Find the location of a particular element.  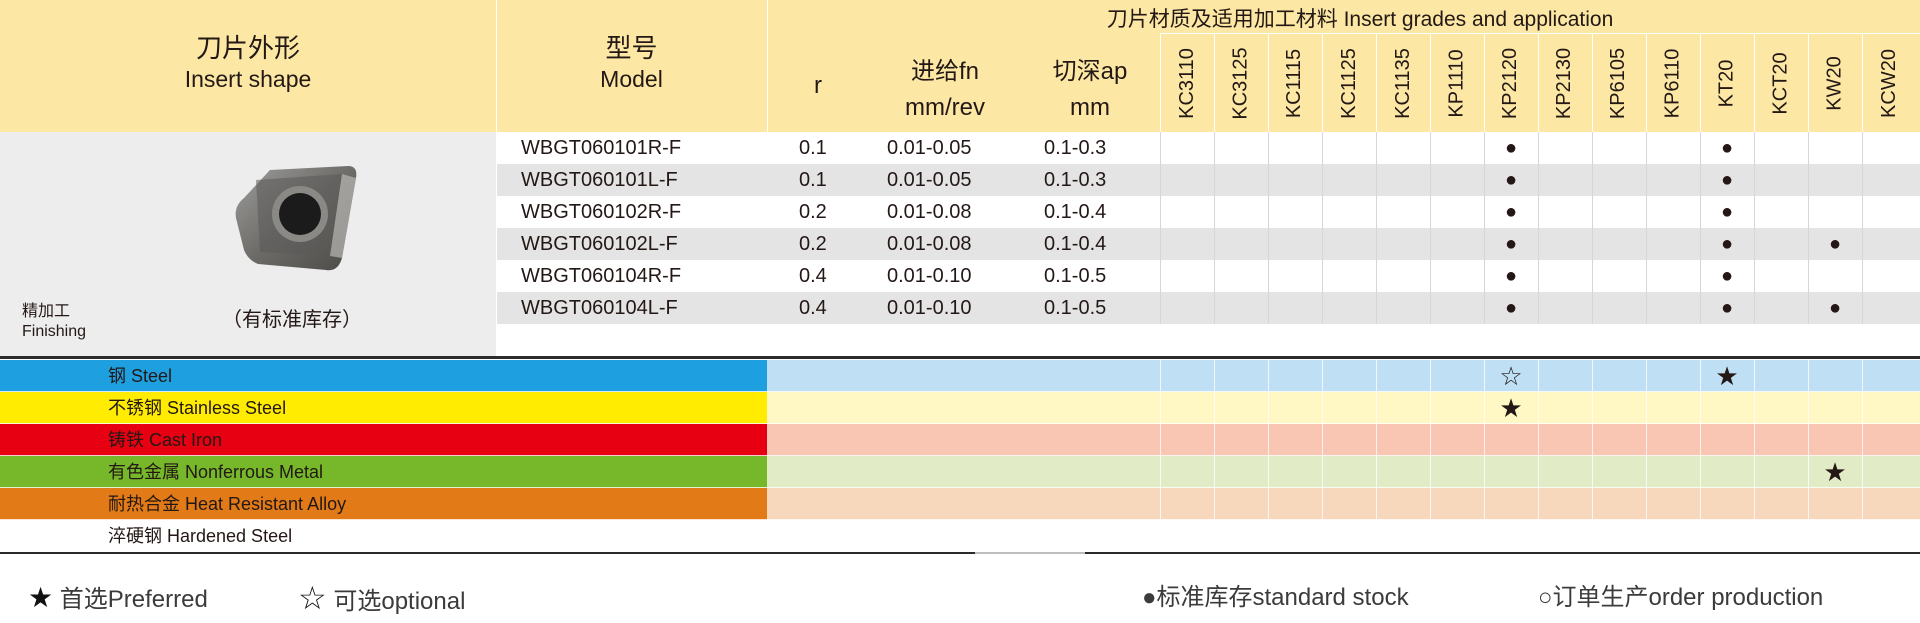

operation-label: 精加工 Finishing is located at coordinates (54, 322).